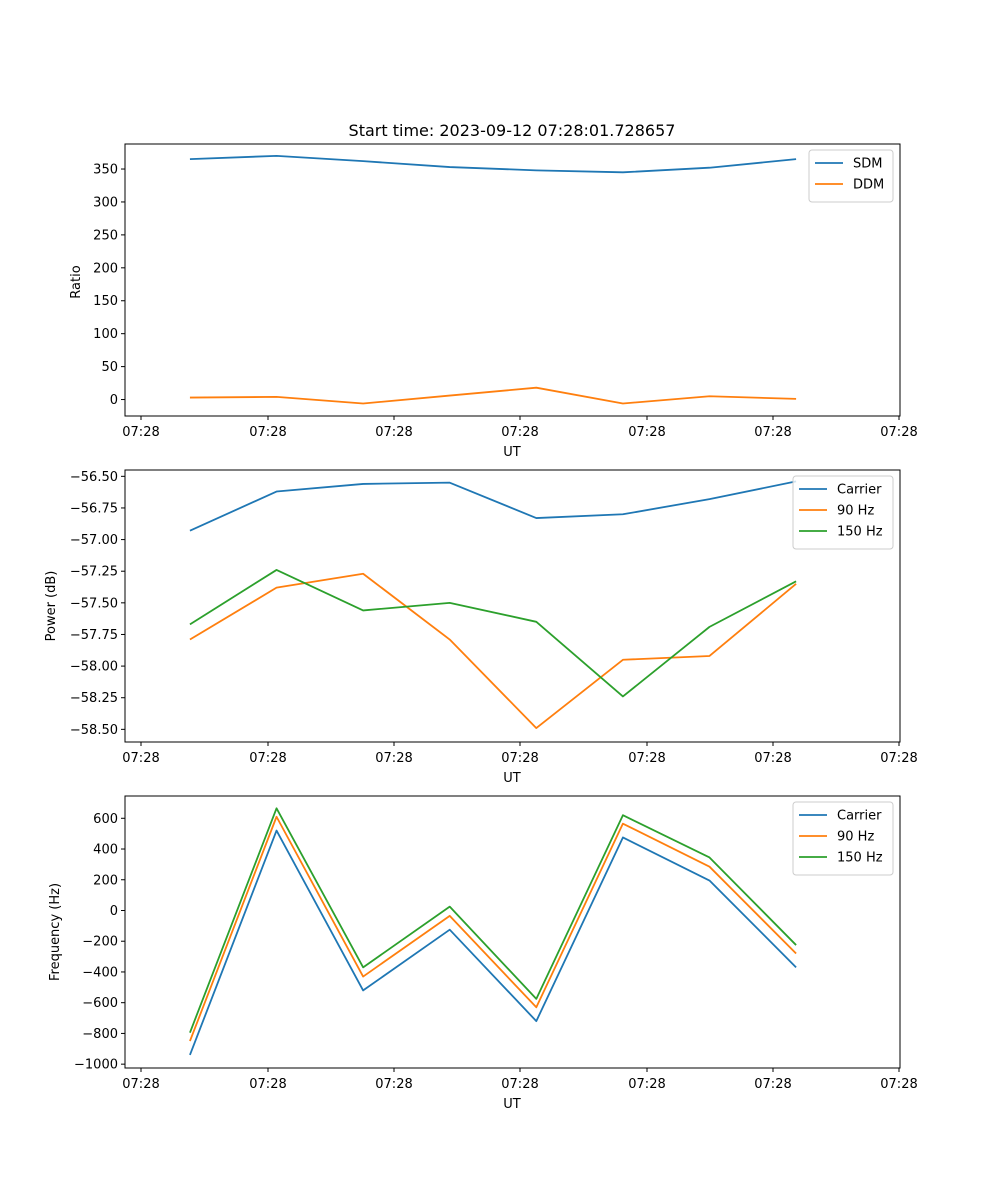 This screenshot has height=1200, width=1000. What do you see at coordinates (94, 698) in the screenshot?
I see `y-tick-label: −58.25` at bounding box center [94, 698].